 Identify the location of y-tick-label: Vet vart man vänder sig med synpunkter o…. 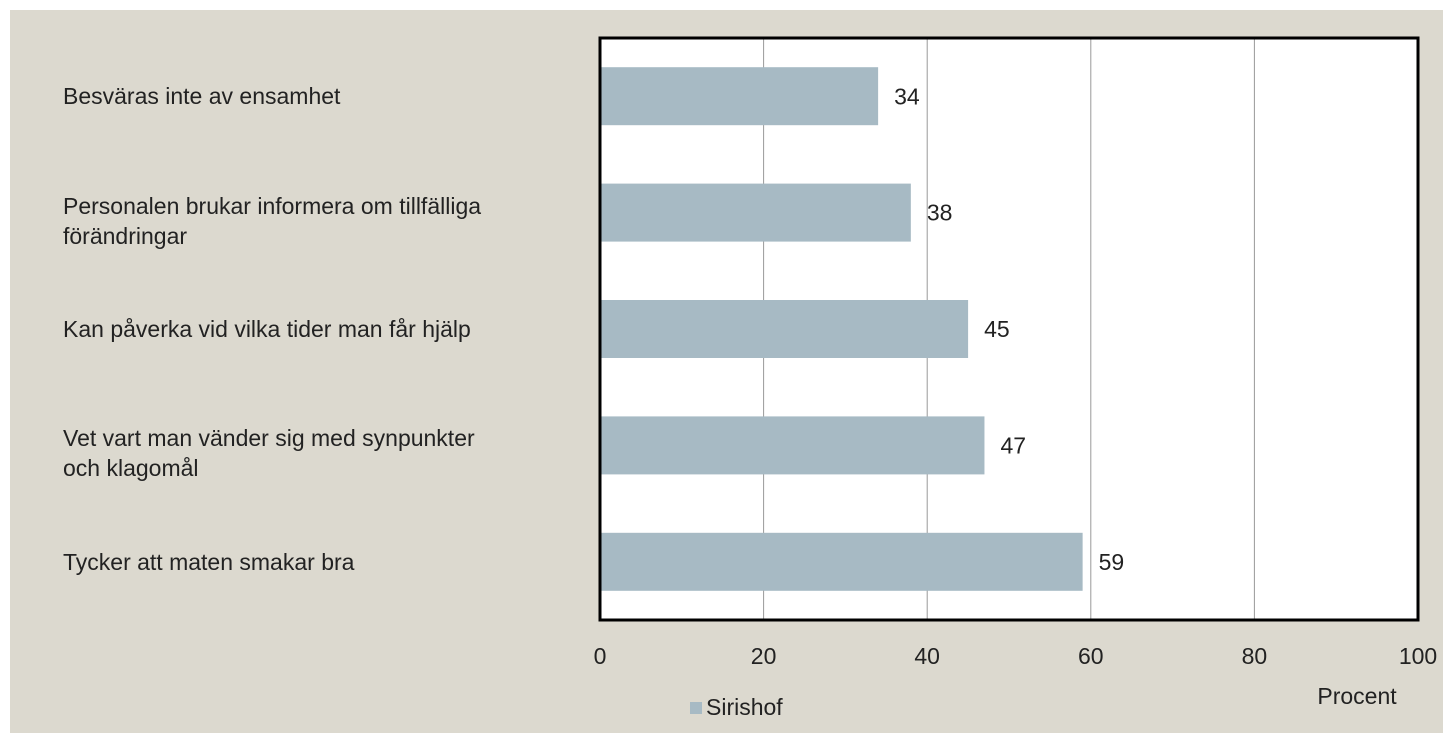
(269, 453).